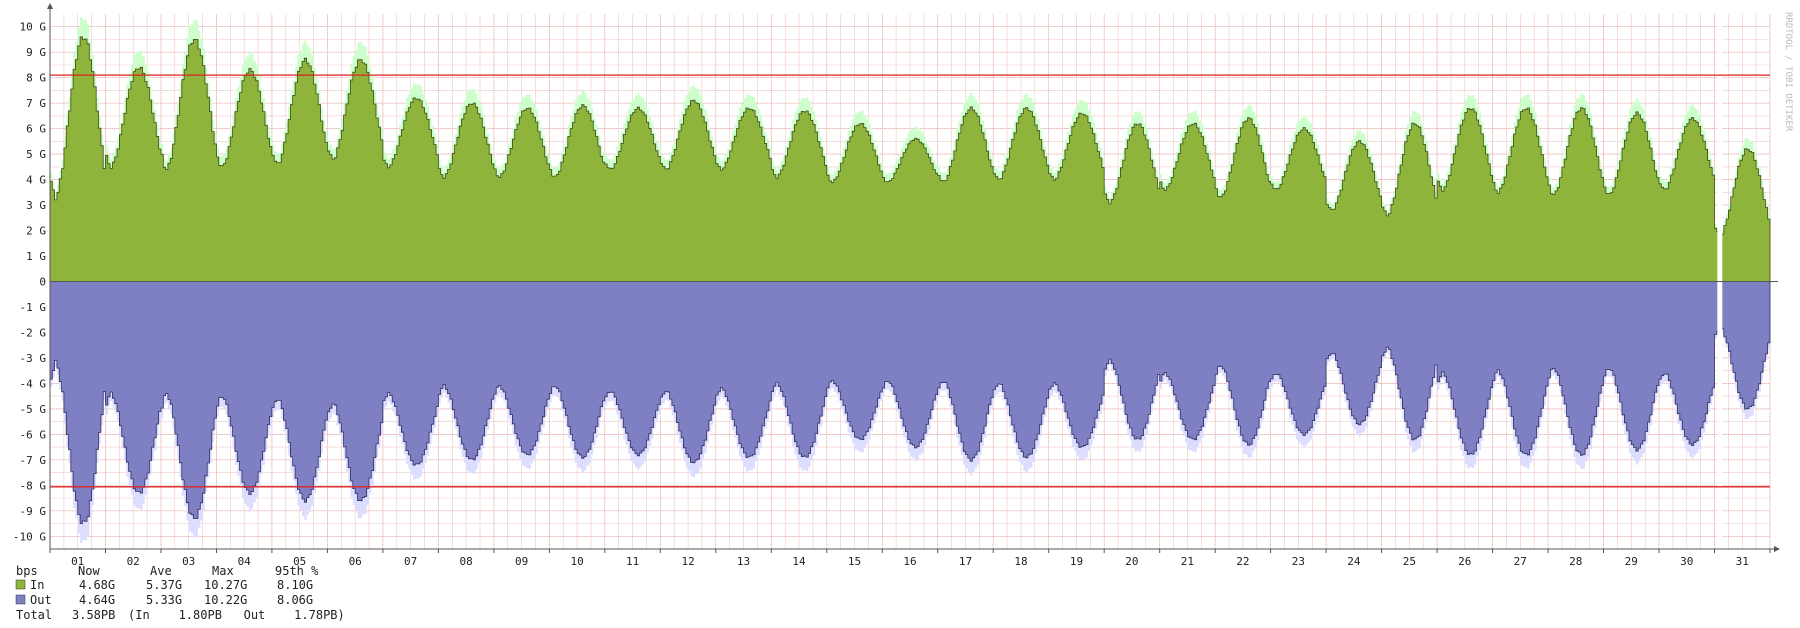  What do you see at coordinates (36, 103) in the screenshot?
I see `y-tick-label: 7 G` at bounding box center [36, 103].